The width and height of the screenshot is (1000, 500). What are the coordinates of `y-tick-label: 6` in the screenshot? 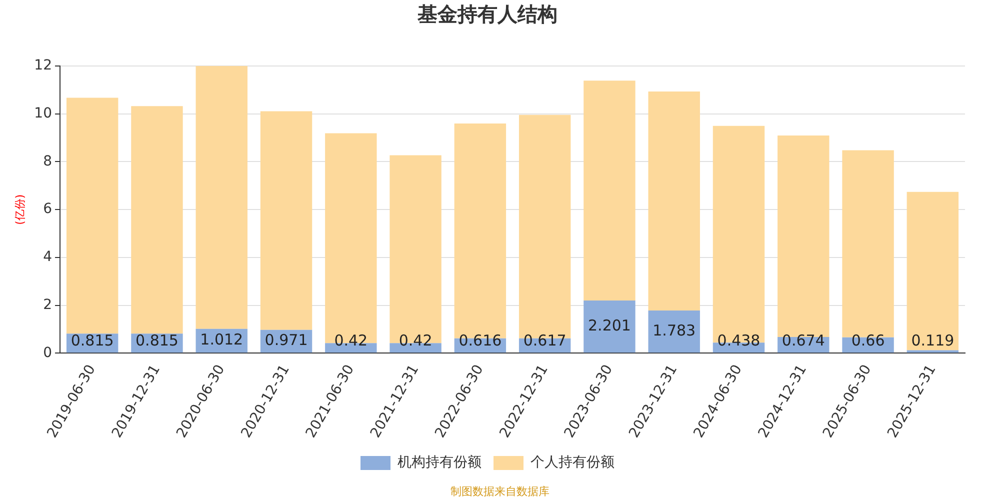 It's located at (47, 209).